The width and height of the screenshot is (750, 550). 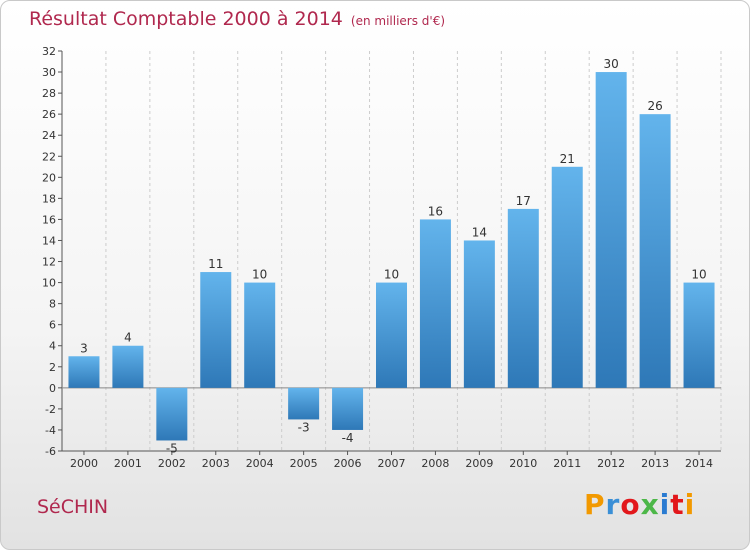 I want to click on data-label: 14, so click(x=479, y=232).